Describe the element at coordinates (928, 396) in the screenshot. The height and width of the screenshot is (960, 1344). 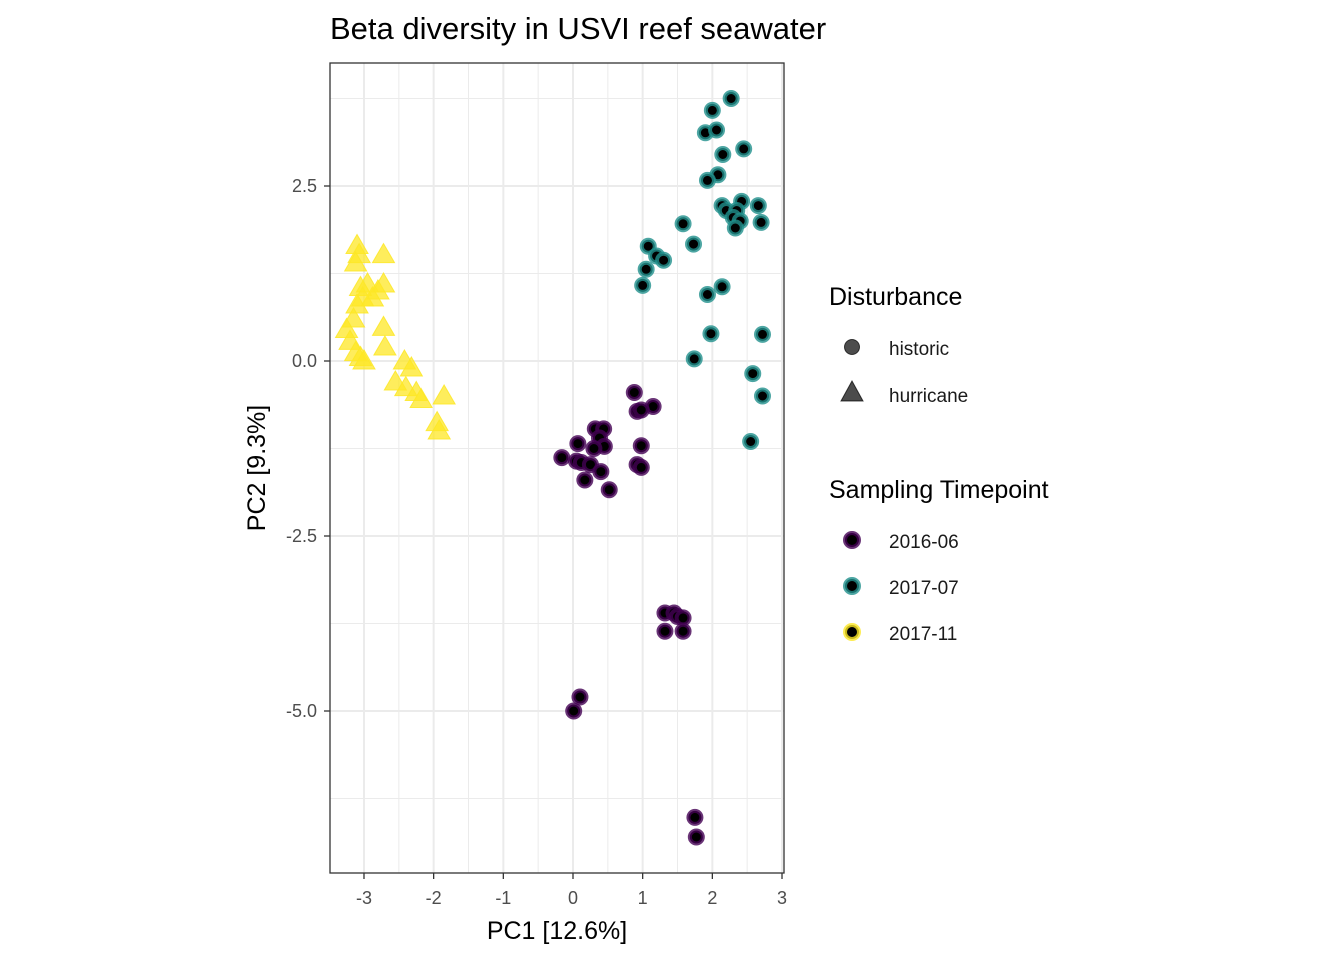
I see `legend-label-hurricane: hurricane` at that location.